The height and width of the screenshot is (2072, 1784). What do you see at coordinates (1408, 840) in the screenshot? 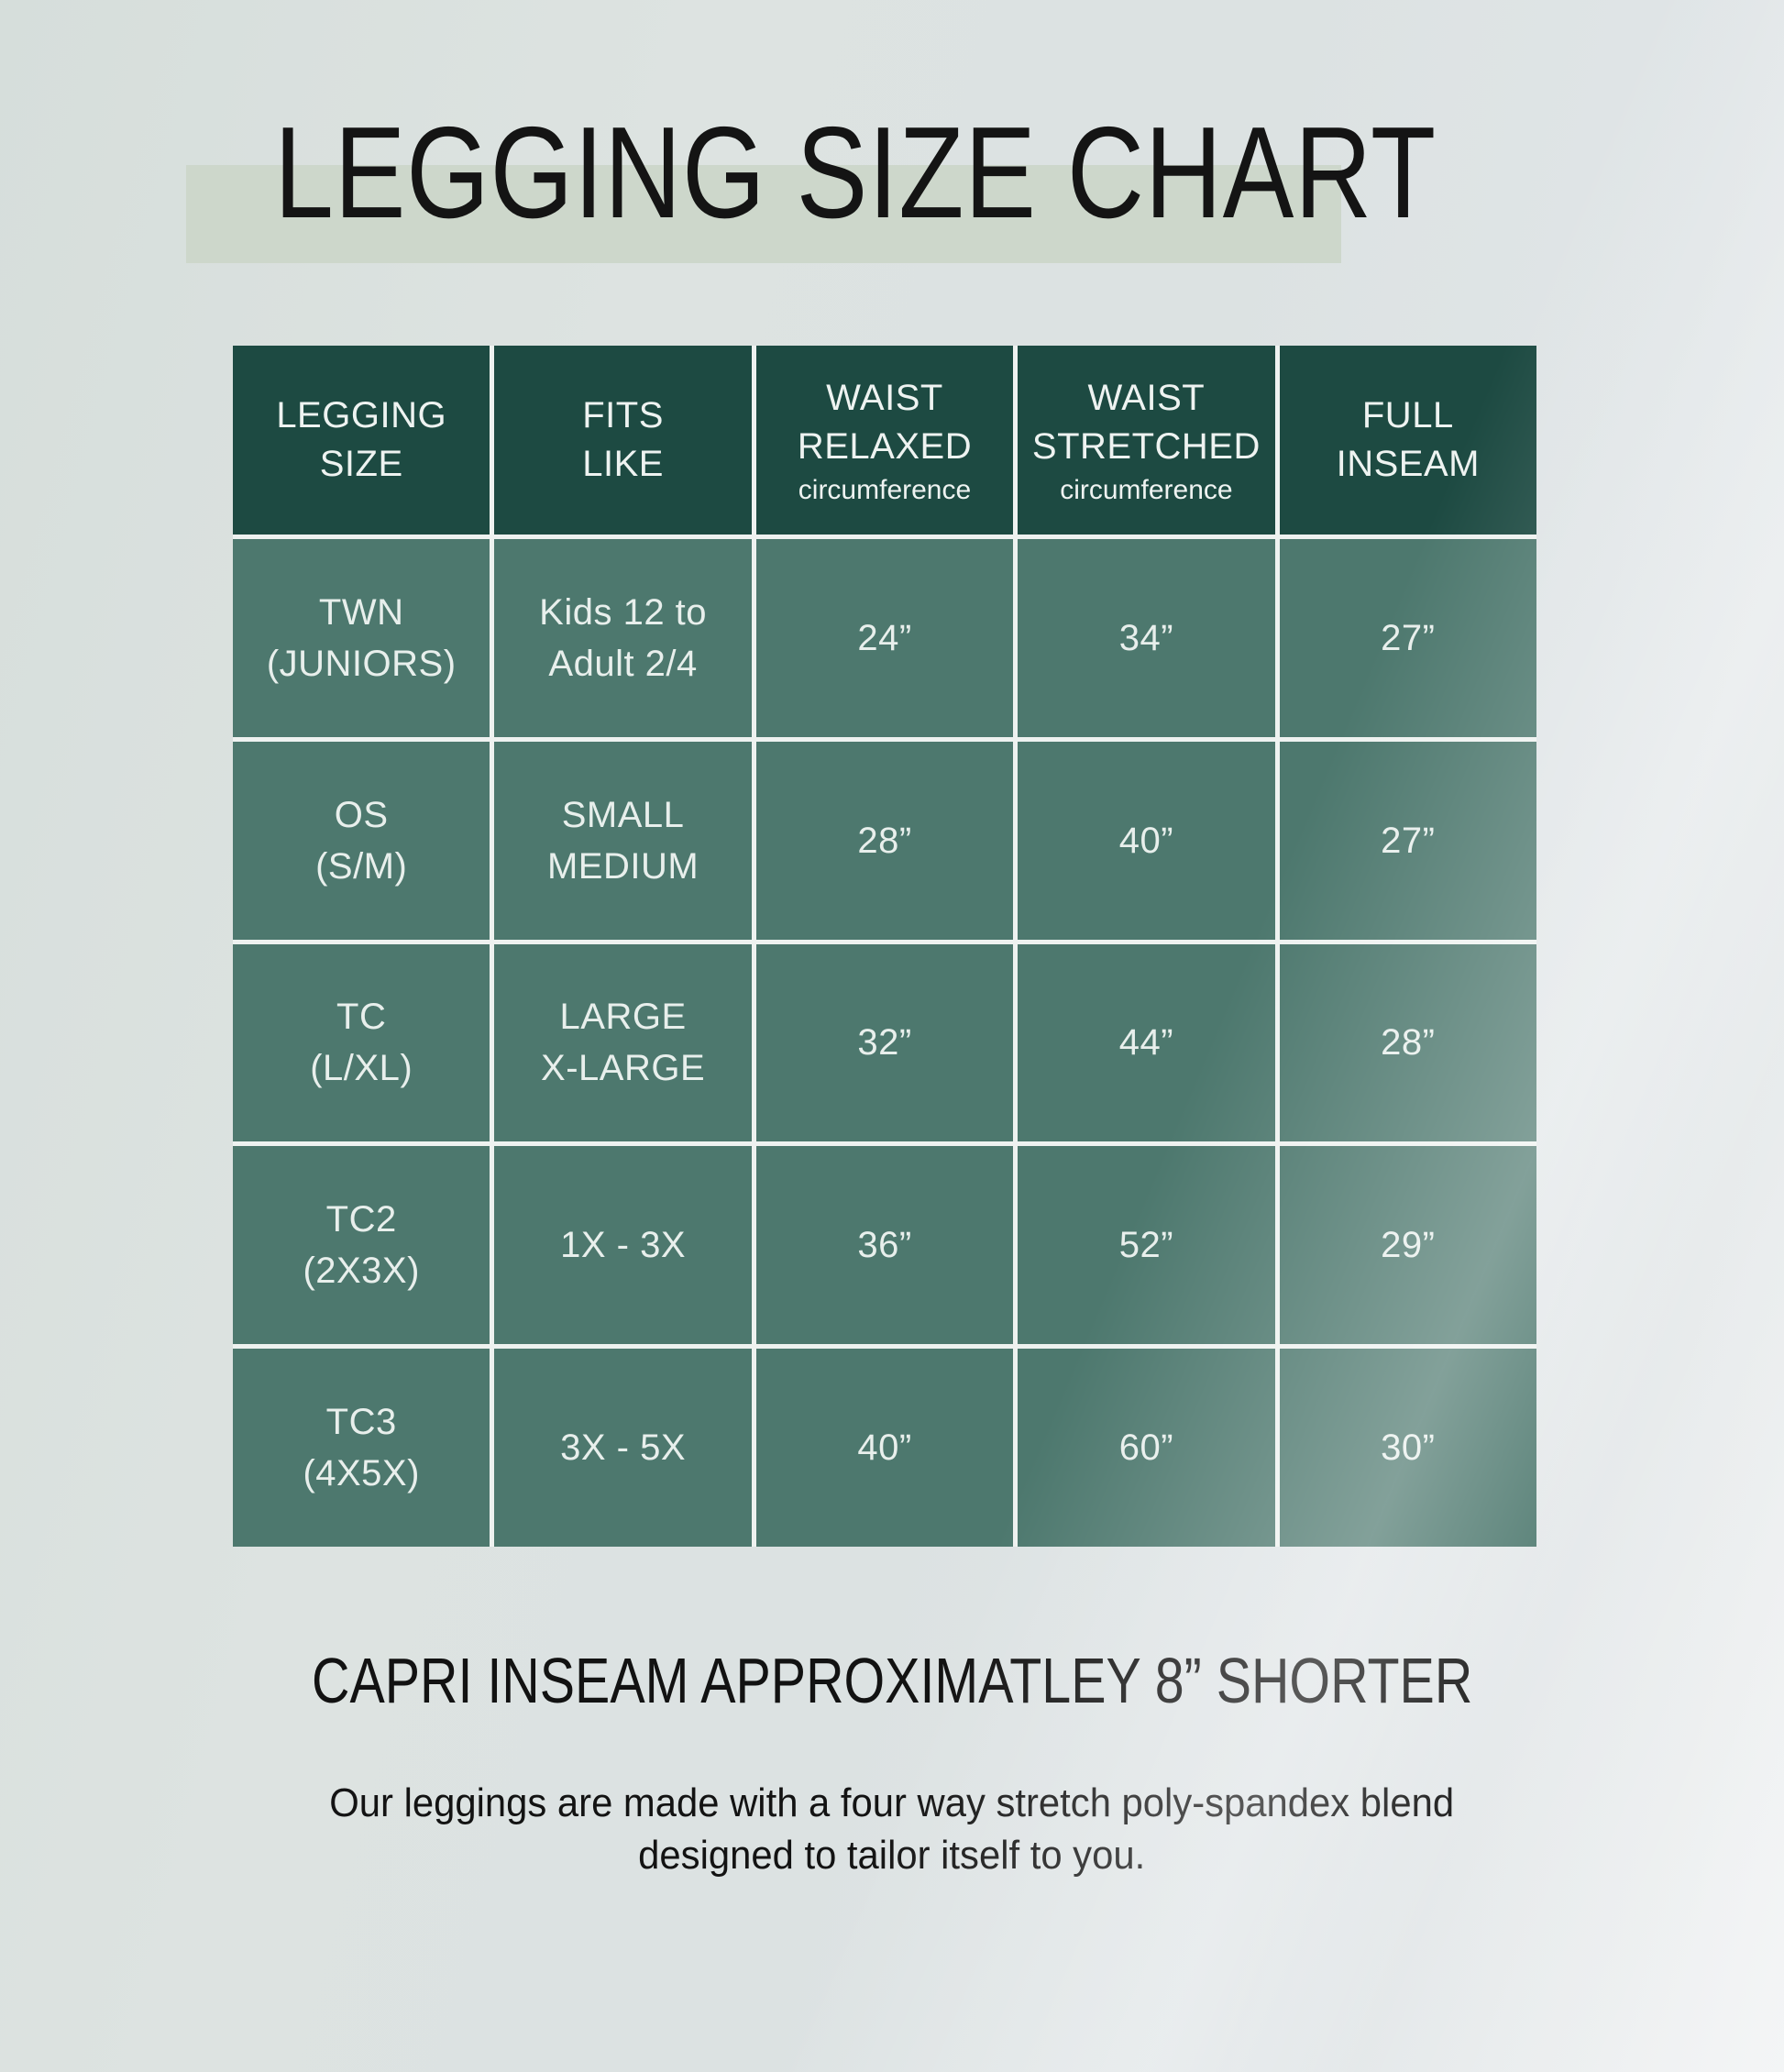
I see `cell-inseam-os: 27”` at bounding box center [1408, 840].